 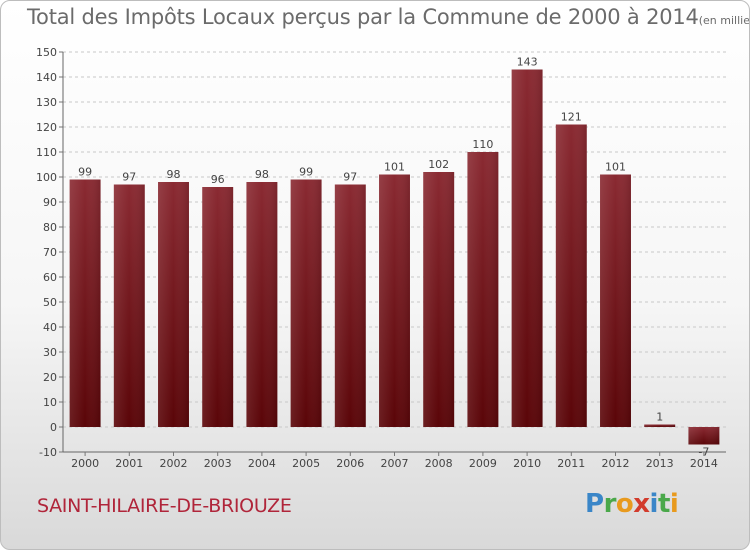 What do you see at coordinates (571, 463) in the screenshot?
I see `x-tick-label: 2011` at bounding box center [571, 463].